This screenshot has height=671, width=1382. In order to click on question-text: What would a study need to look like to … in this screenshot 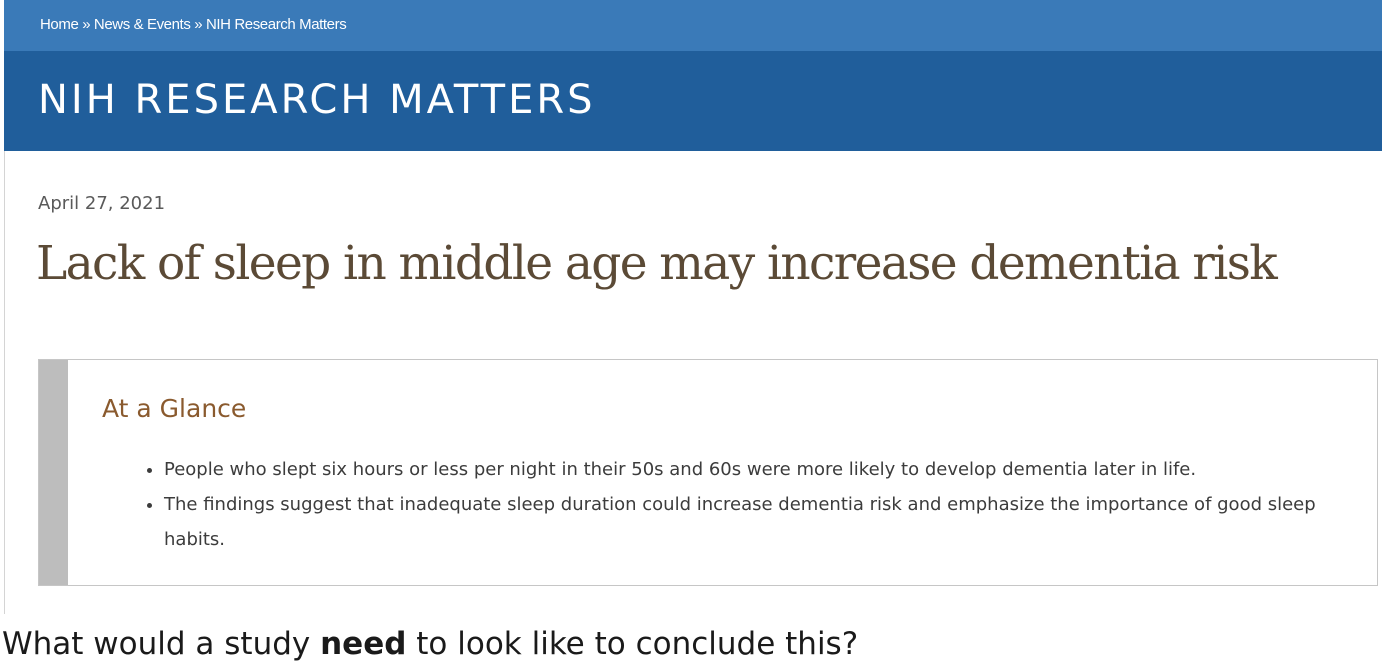, I will do `click(430, 644)`.